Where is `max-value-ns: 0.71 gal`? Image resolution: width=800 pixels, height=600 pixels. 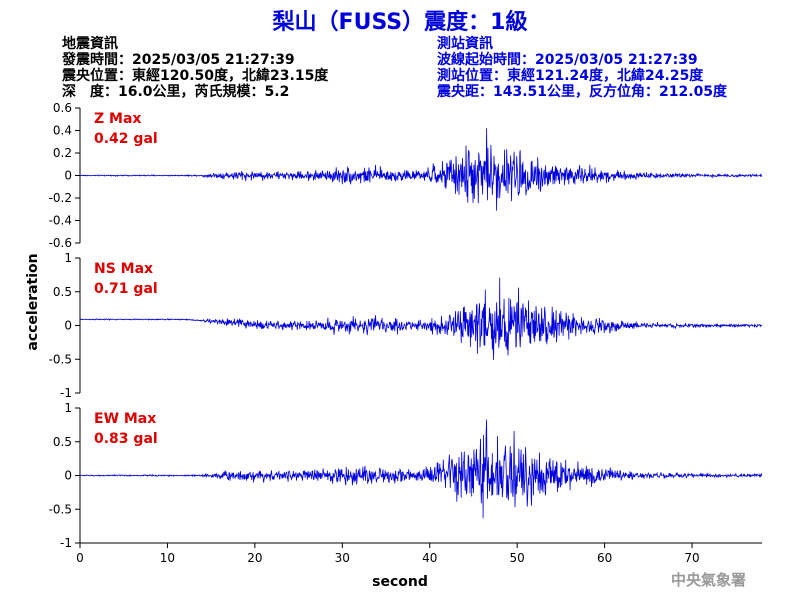
max-value-ns: 0.71 gal is located at coordinates (126, 289).